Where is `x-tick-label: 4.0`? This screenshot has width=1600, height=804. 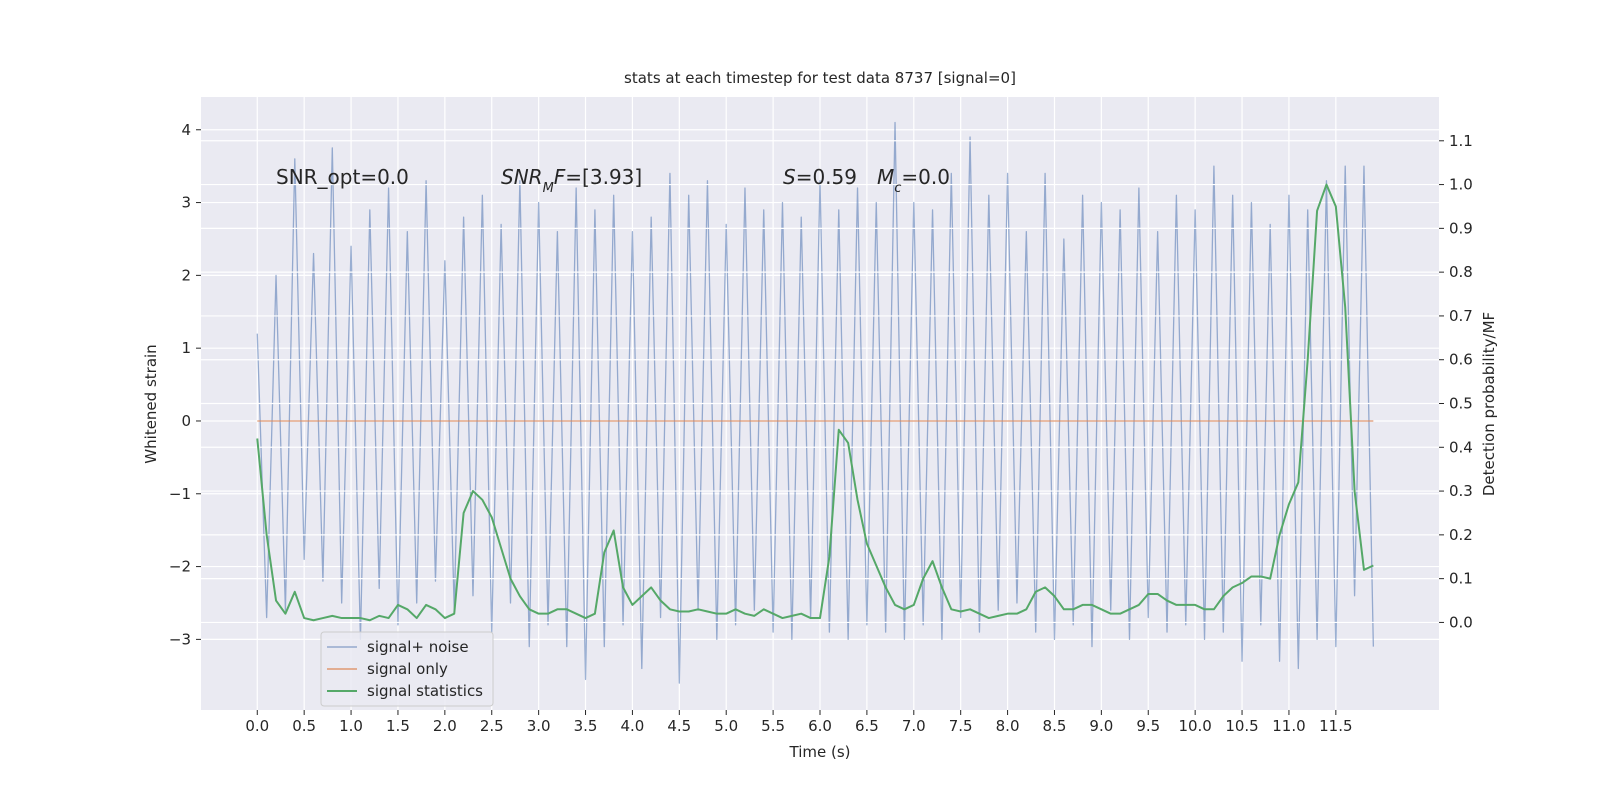 x-tick-label: 4.0 is located at coordinates (632, 726).